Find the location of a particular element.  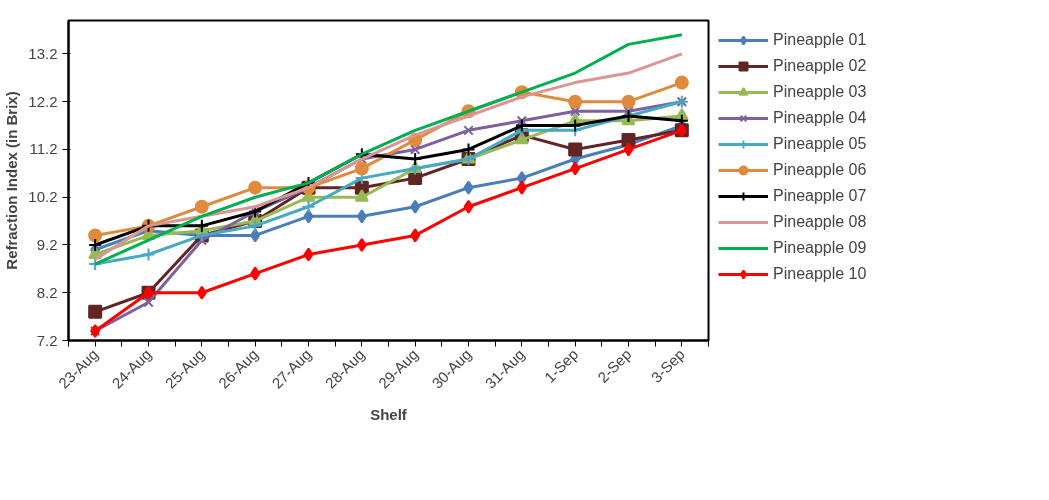

legend-label: Pineapple 10 is located at coordinates (820, 274).